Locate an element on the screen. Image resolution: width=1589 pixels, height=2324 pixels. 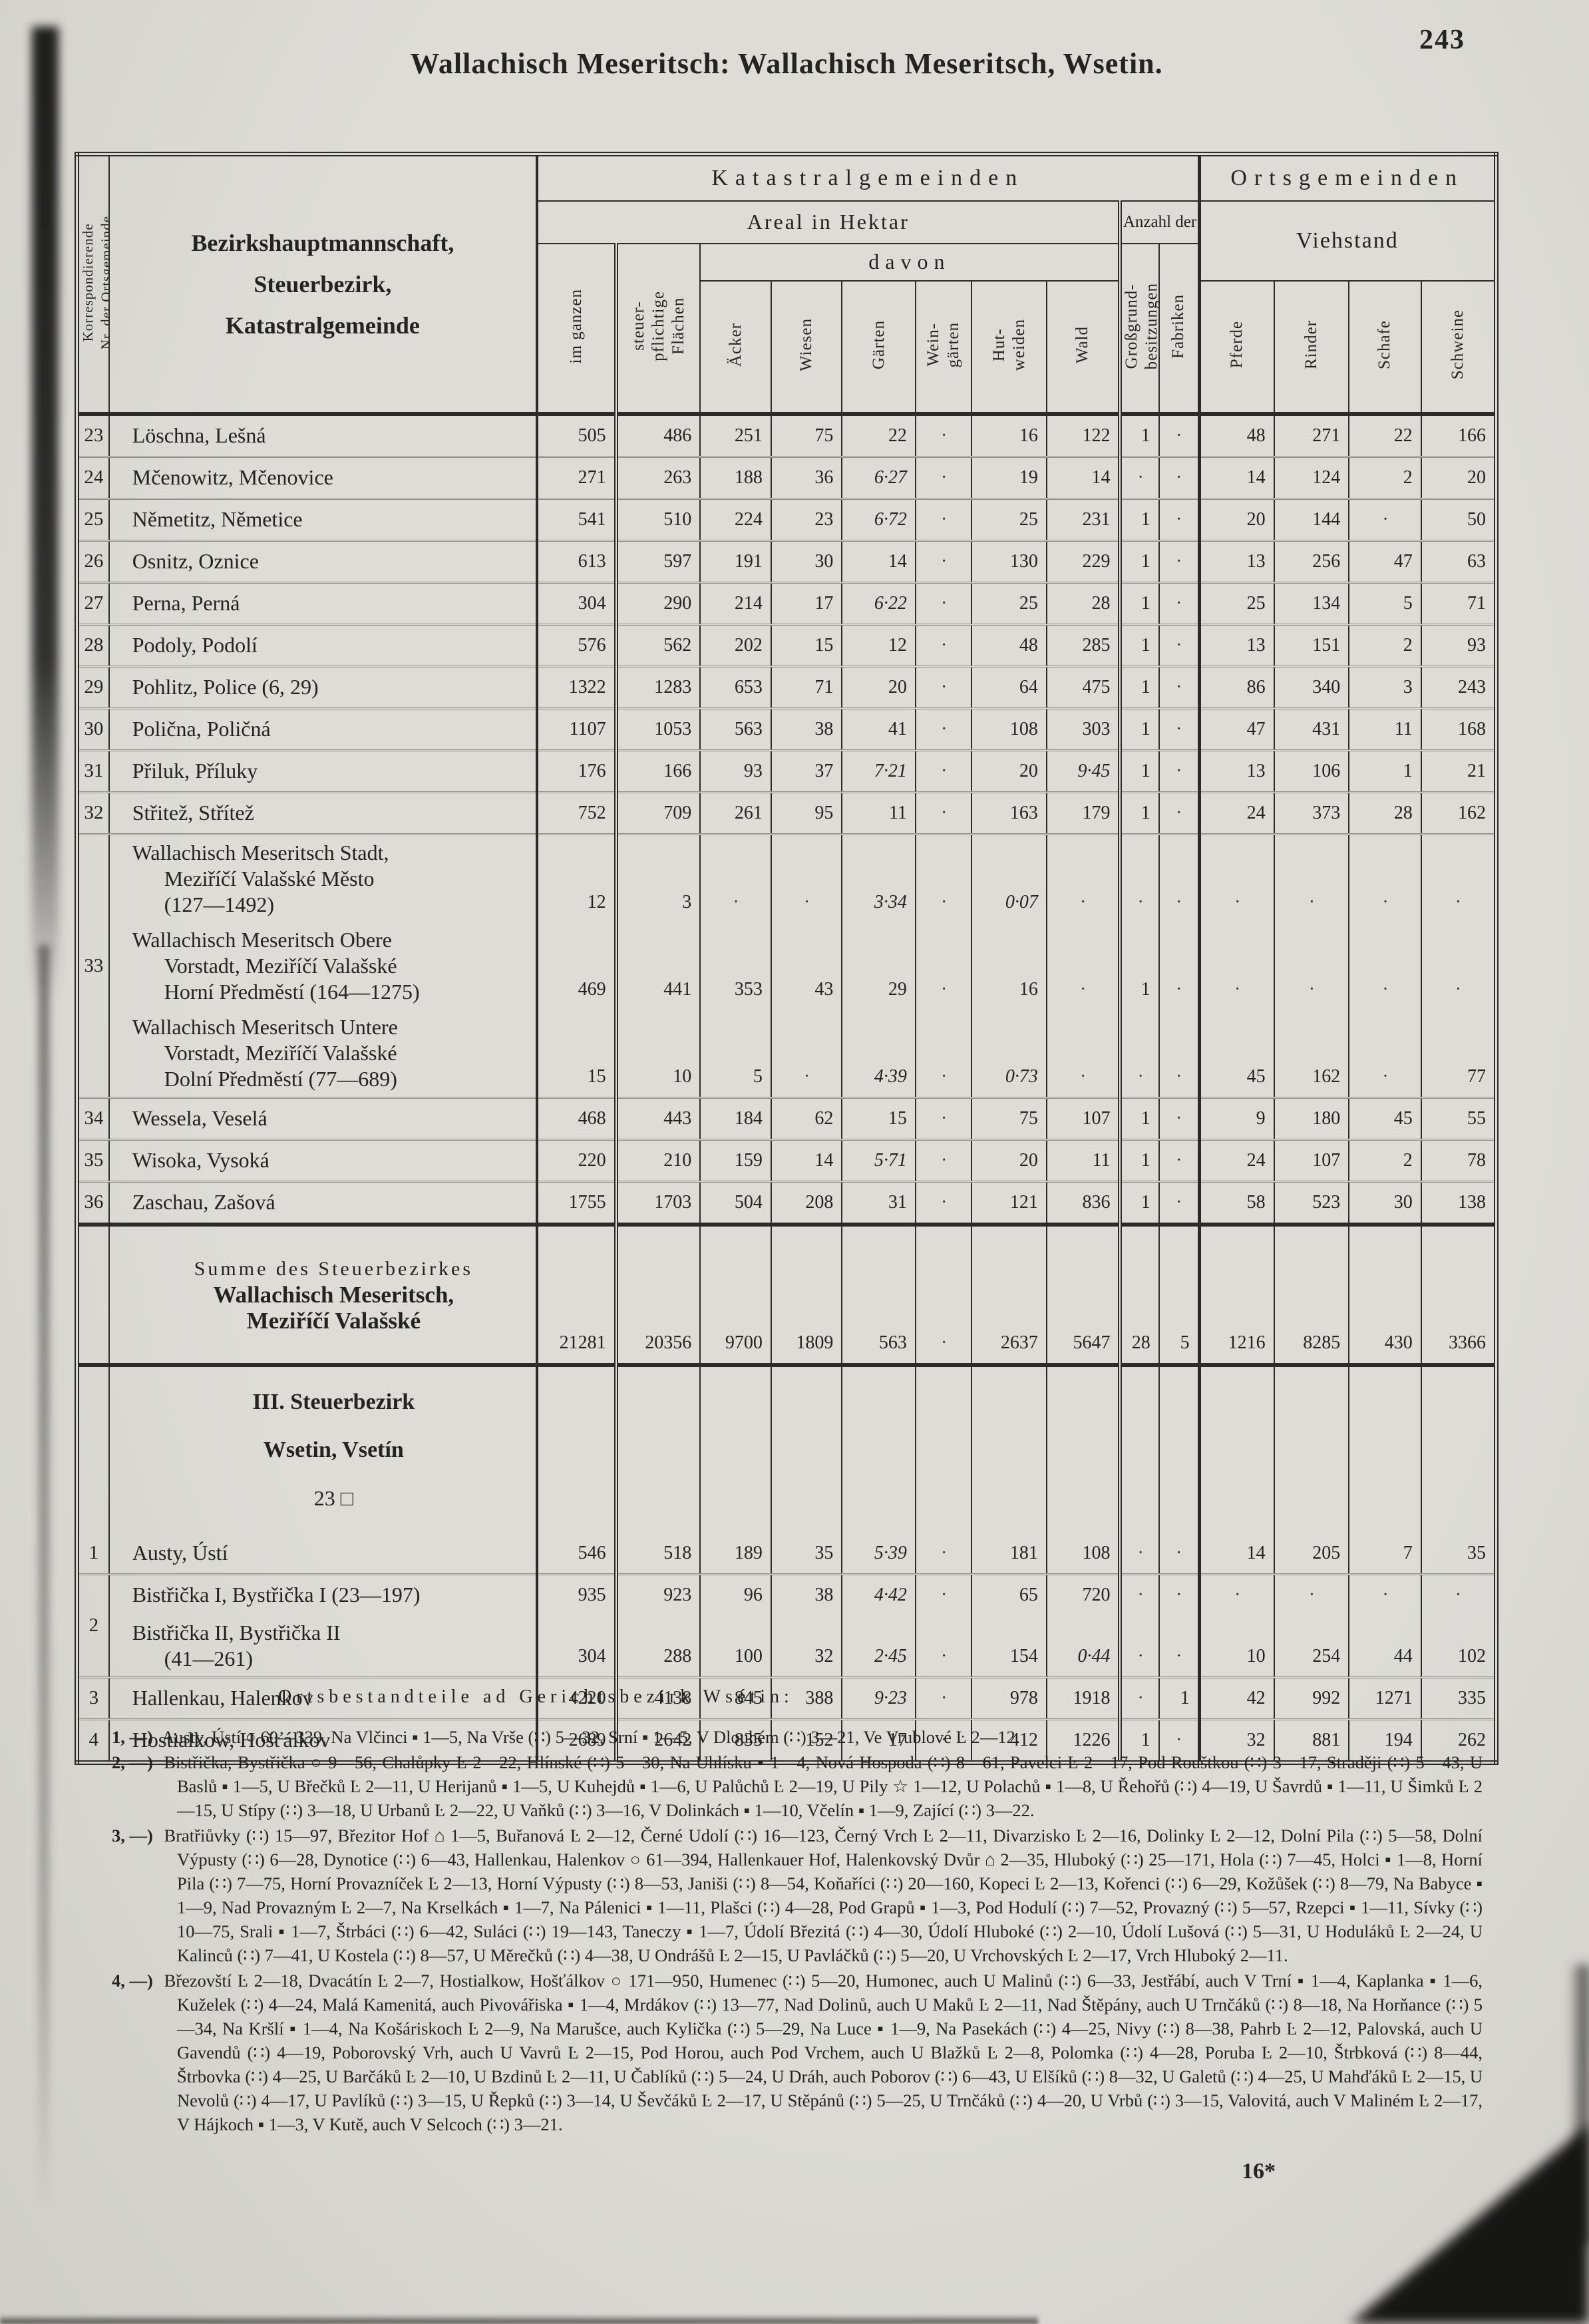
name-cell: Bistřička II, Bystřička II (41—261) is located at coordinates (323, 1646).